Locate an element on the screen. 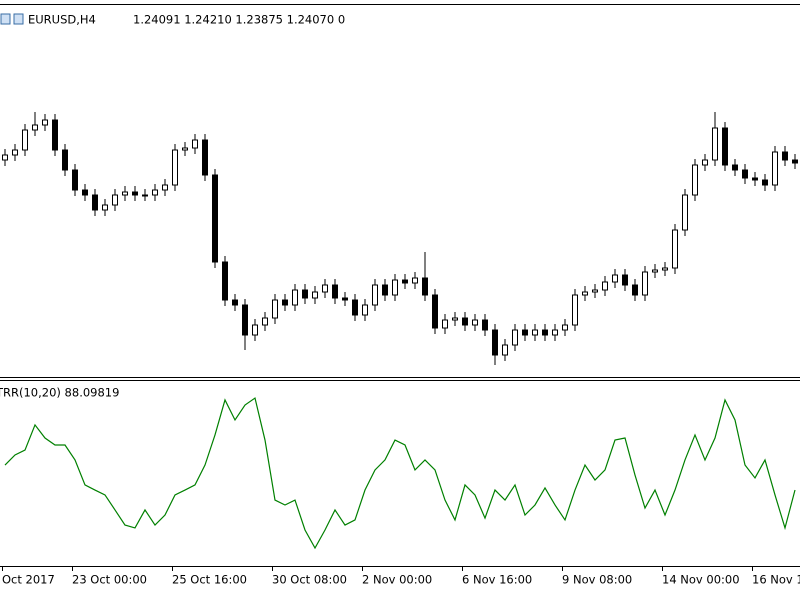  x-tick-label: 25 Oct 16:00 is located at coordinates (209, 580).